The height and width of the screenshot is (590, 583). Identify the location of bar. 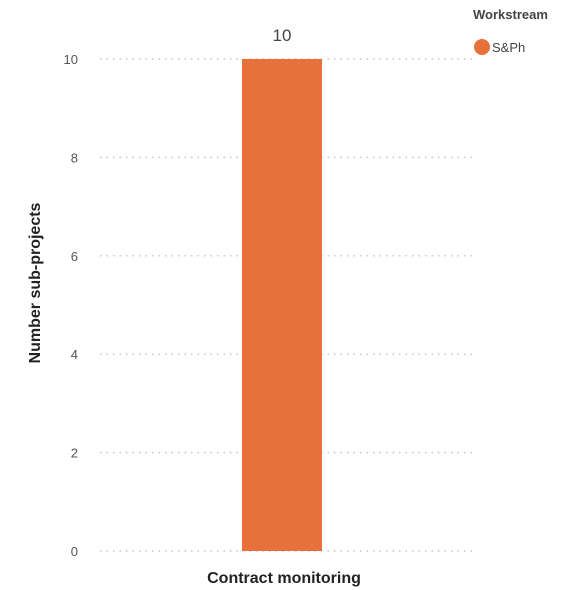
(282, 305).